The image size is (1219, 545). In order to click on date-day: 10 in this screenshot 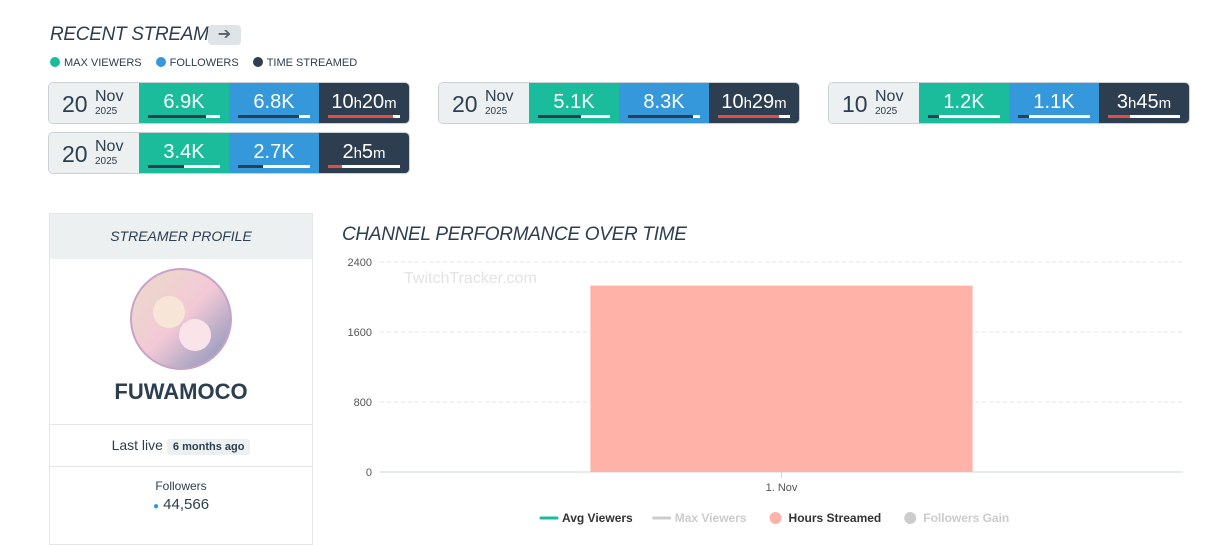, I will do `click(855, 104)`.